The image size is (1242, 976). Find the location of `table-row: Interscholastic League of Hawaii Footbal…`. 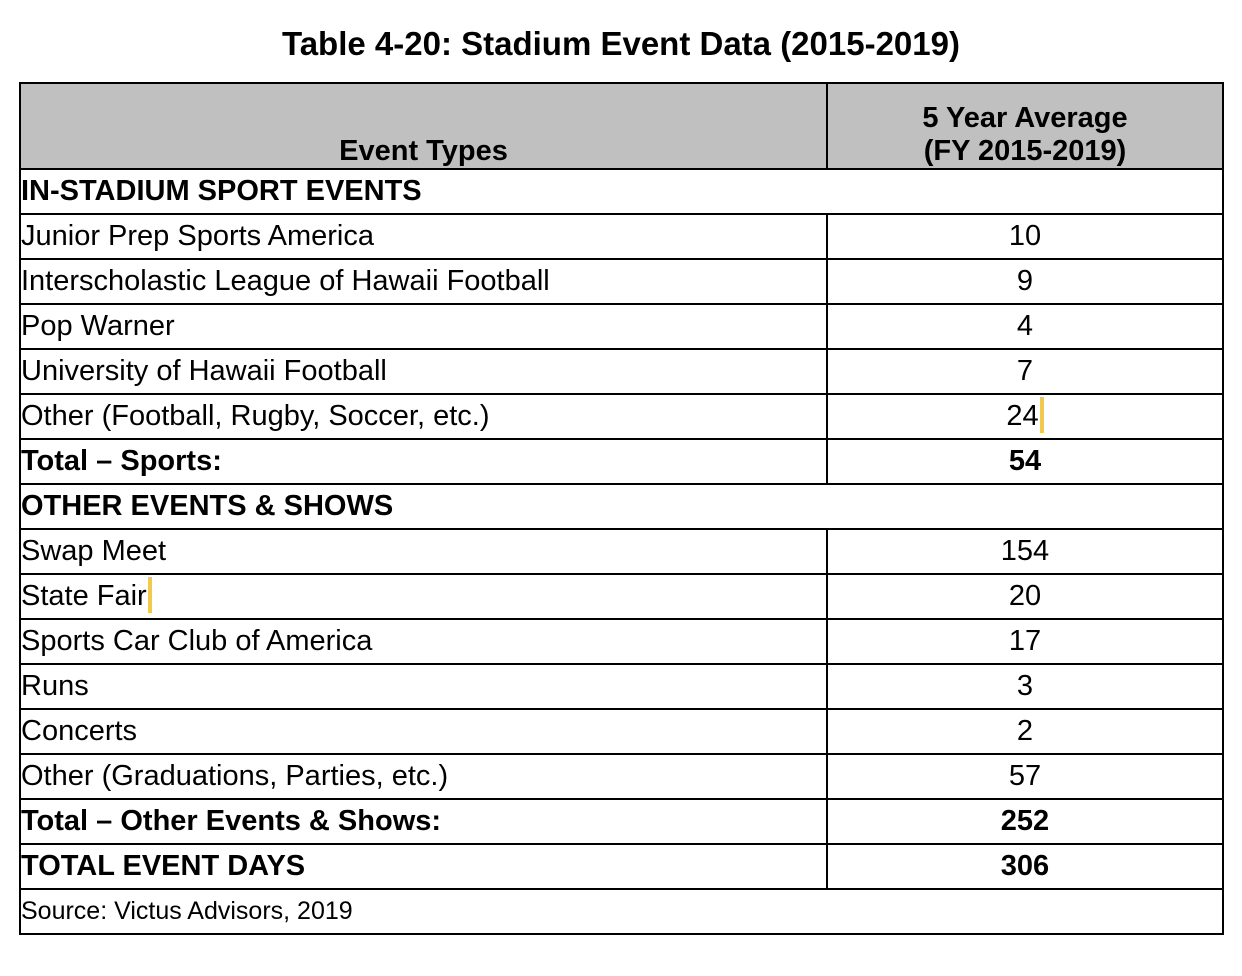

table-row: Interscholastic League of Hawaii Footbal… is located at coordinates (621, 281).